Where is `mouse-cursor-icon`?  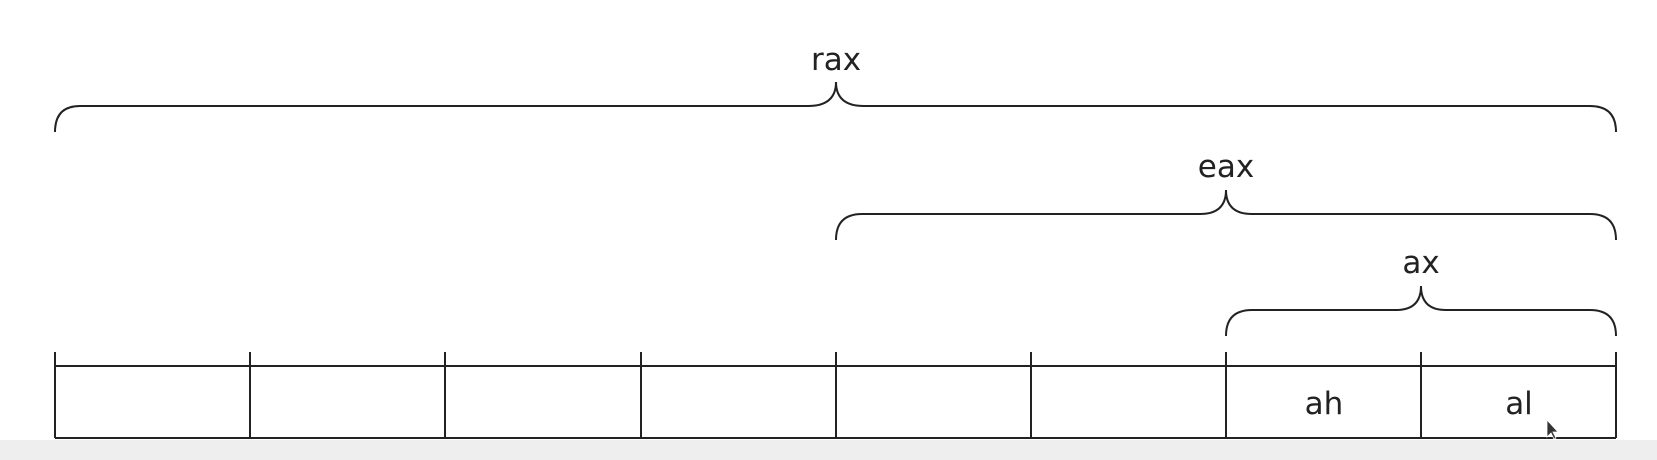 mouse-cursor-icon is located at coordinates (1552, 429).